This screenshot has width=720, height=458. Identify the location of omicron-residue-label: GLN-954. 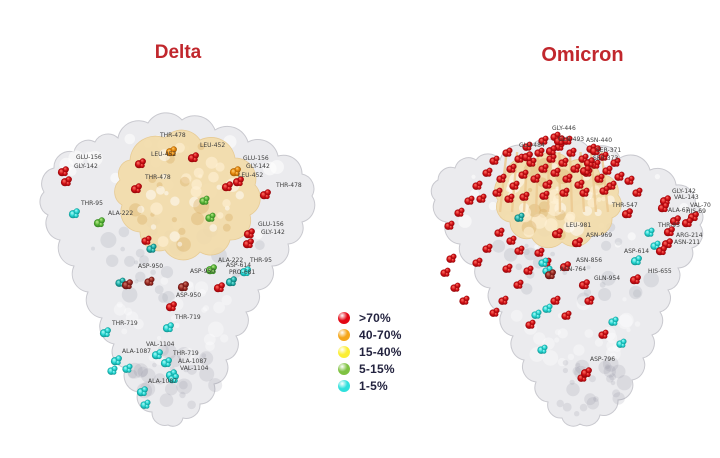
(607, 278).